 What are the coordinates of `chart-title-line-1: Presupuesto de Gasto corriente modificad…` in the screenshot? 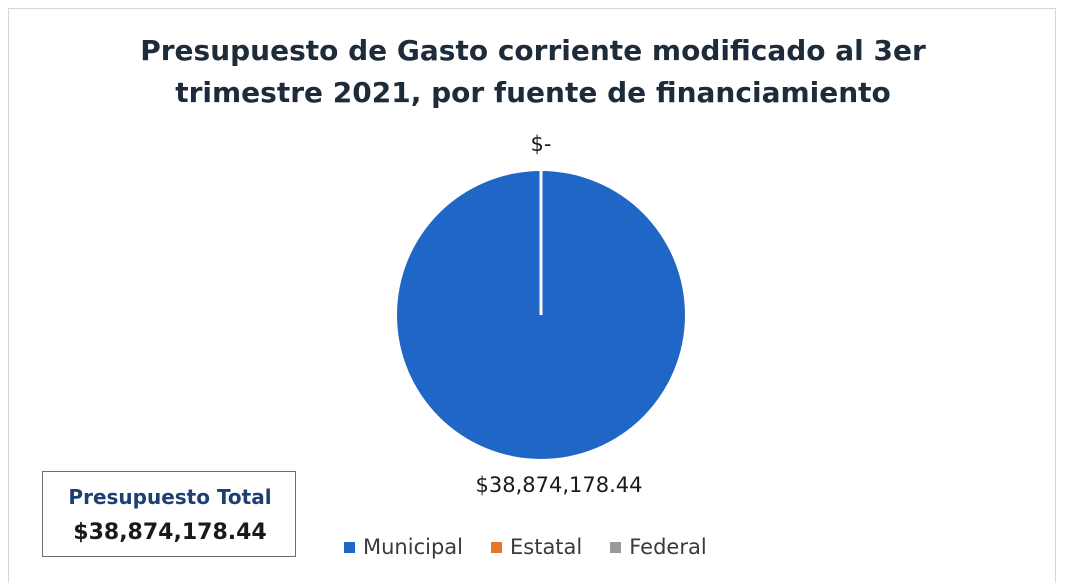 It's located at (533, 50).